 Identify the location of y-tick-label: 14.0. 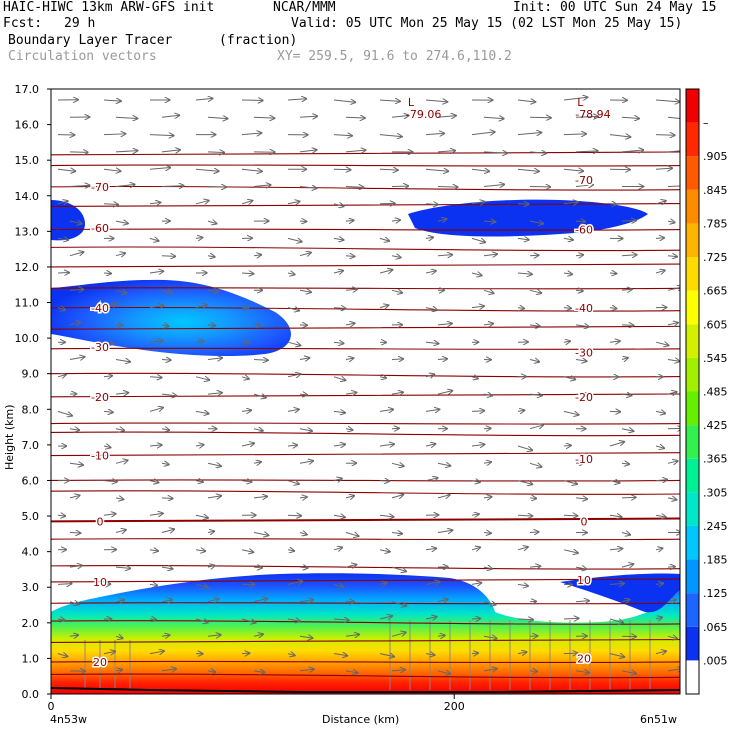
(27, 196).